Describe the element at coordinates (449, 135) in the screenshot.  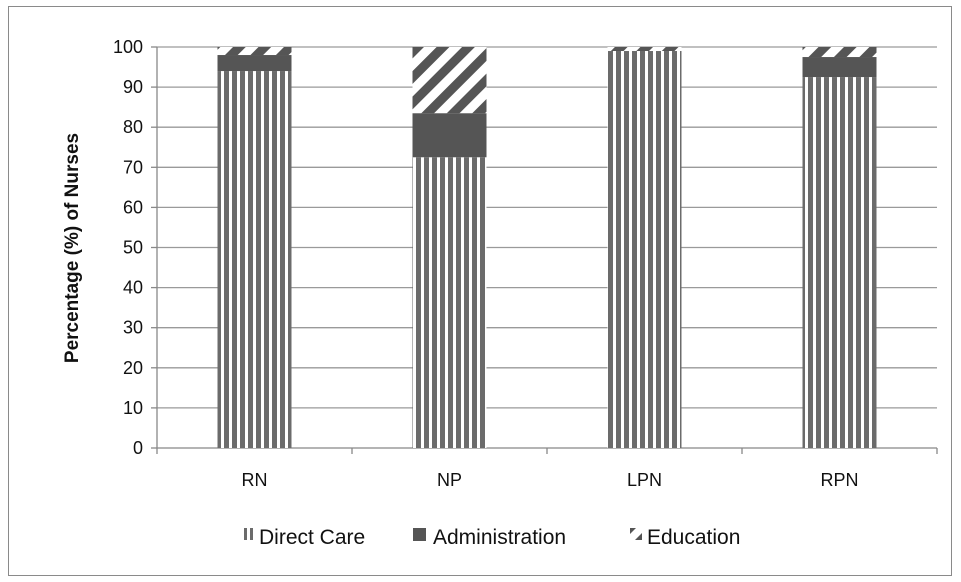
I see `bar-administration-np` at that location.